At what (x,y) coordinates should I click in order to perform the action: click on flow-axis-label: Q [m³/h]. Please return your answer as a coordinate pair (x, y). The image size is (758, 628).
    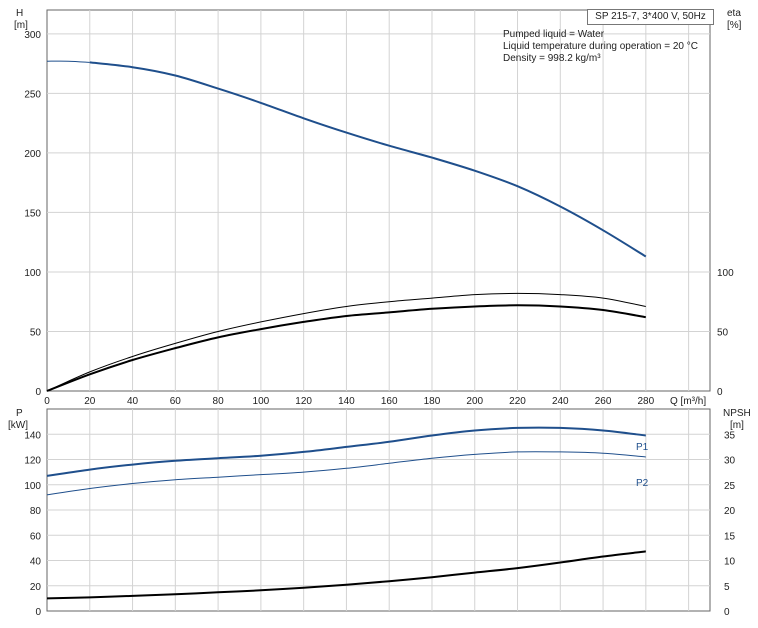
    Looking at the image, I should click on (688, 401).